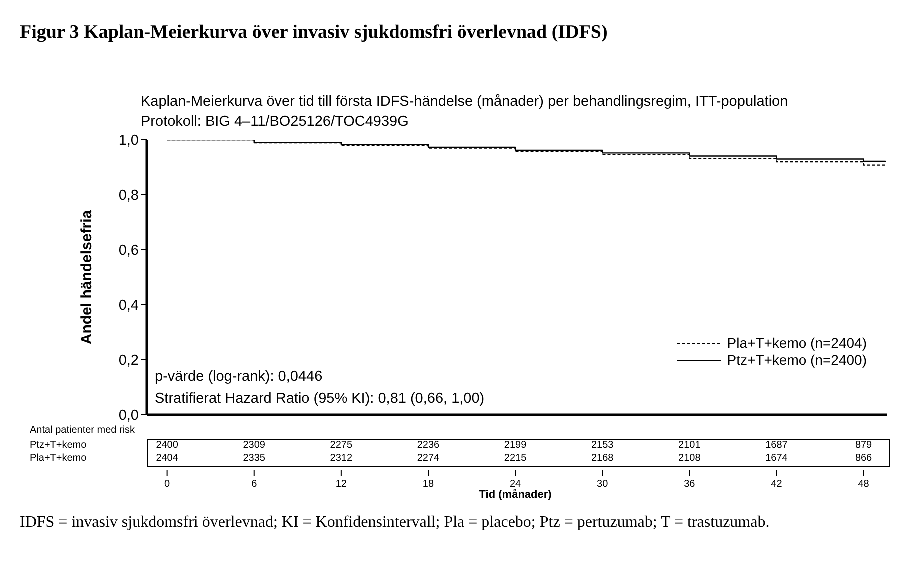  I want to click on text: 2275, so click(341, 445).